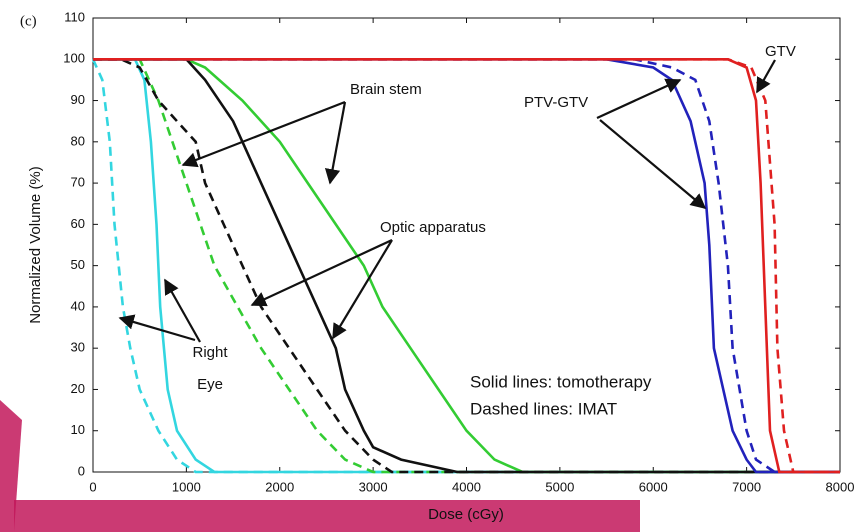 The height and width of the screenshot is (532, 861). What do you see at coordinates (78, 305) in the screenshot?
I see `y-tick-label: 40` at bounding box center [78, 305].